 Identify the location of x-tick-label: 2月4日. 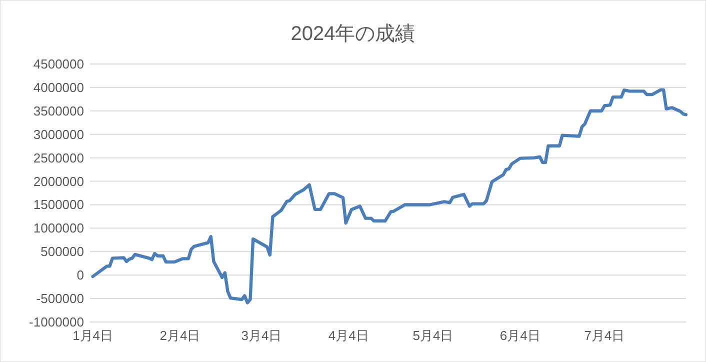
(180, 335).